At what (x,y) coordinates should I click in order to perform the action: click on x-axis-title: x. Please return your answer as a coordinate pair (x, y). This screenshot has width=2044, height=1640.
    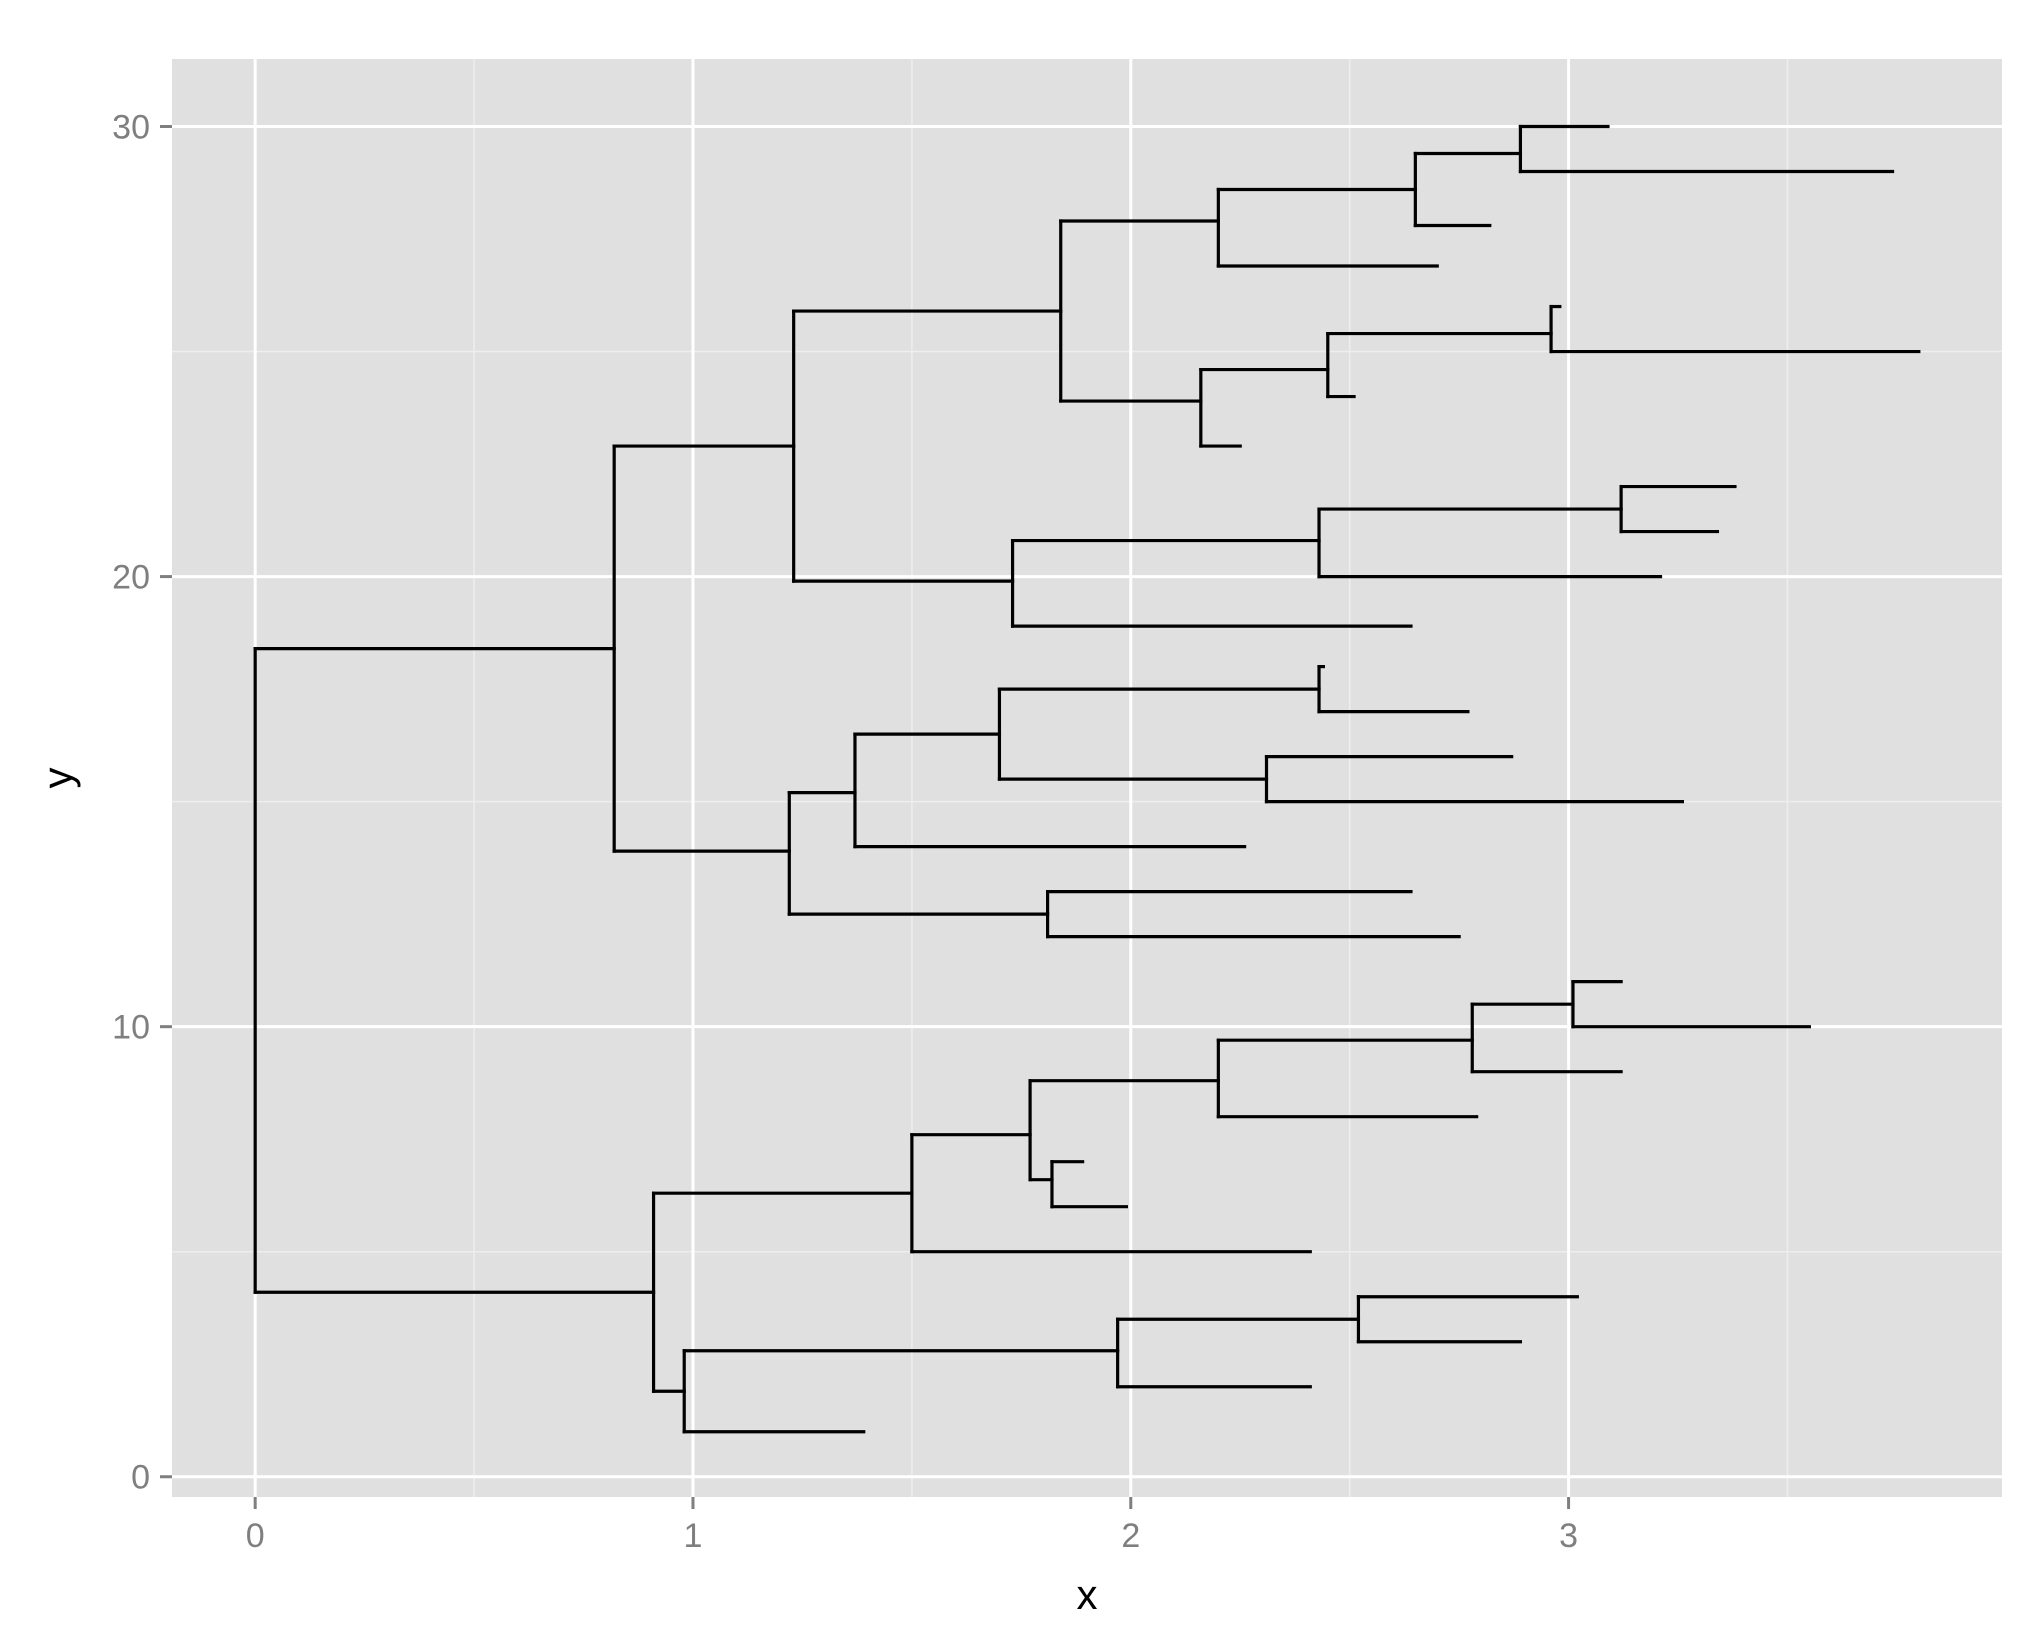
    Looking at the image, I should click on (1087, 1594).